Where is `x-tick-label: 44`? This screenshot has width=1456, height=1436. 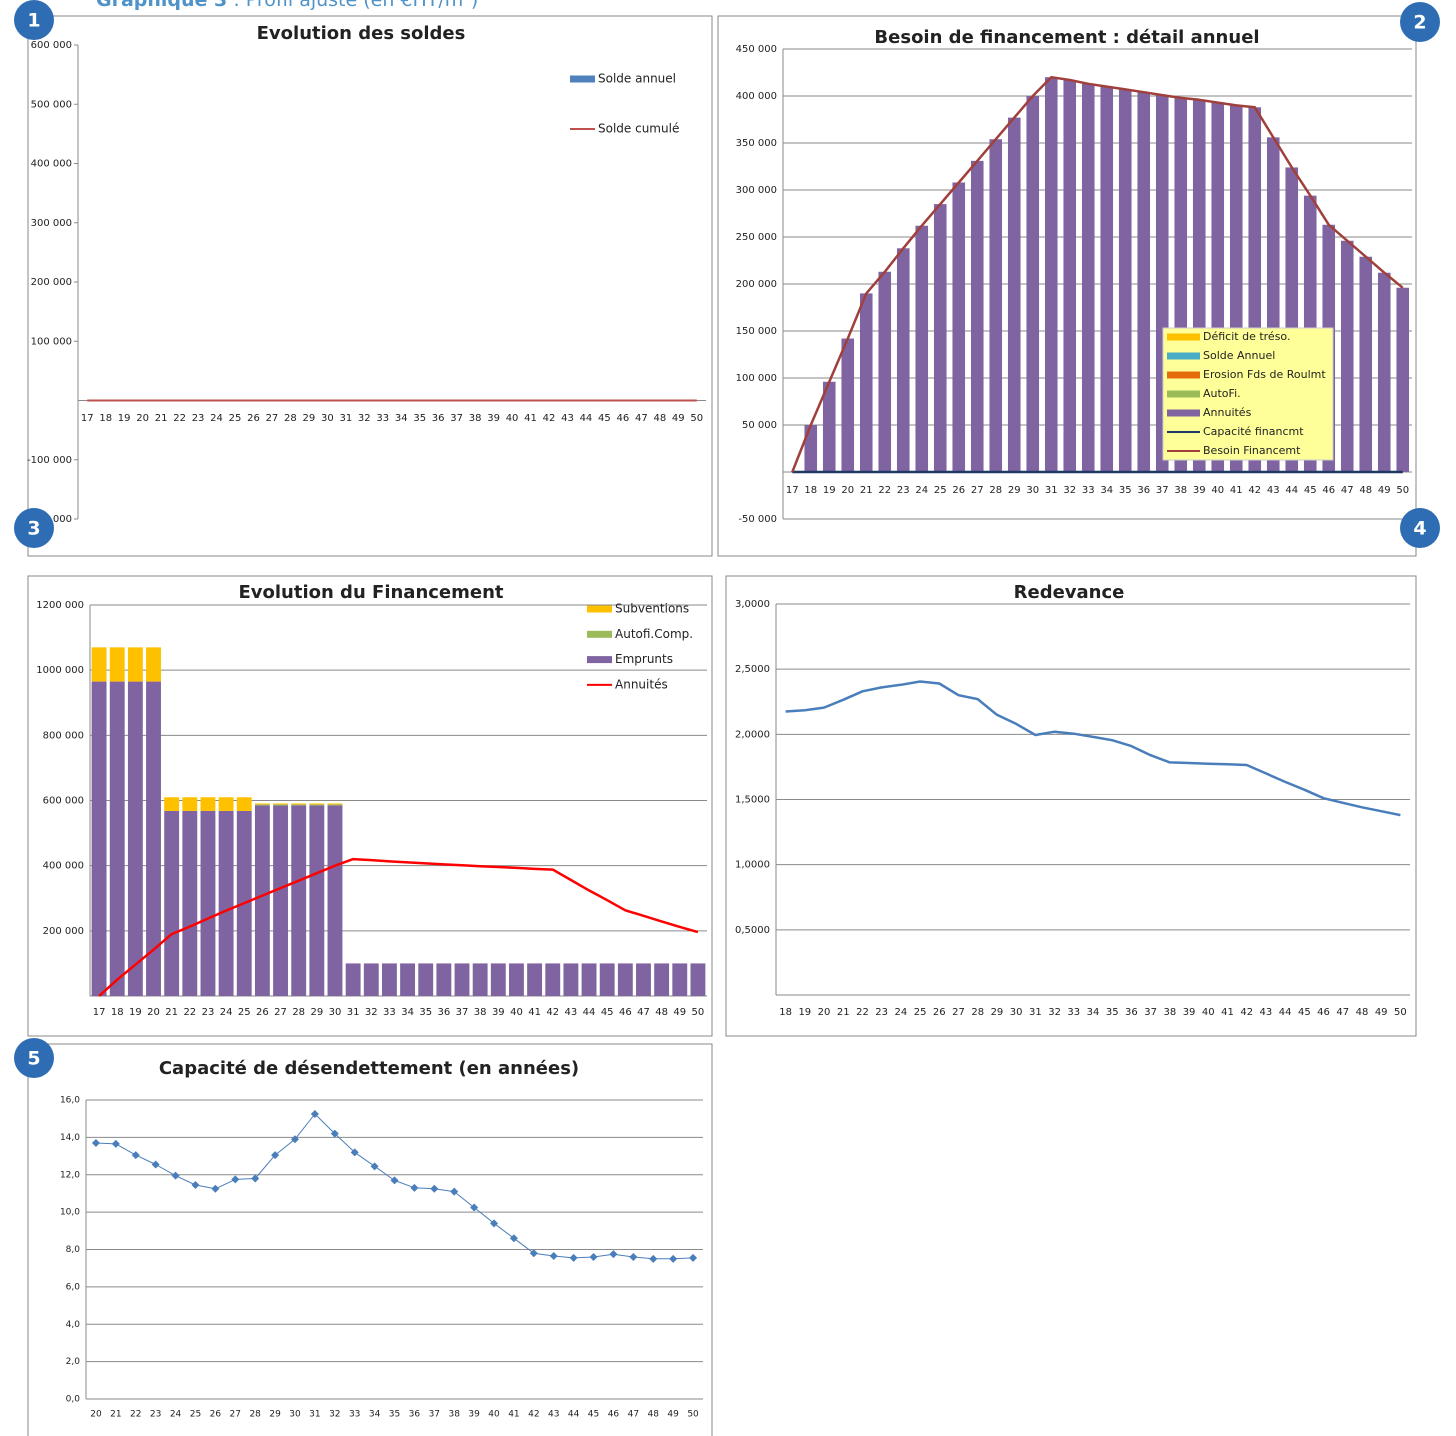 x-tick-label: 44 is located at coordinates (1285, 1012).